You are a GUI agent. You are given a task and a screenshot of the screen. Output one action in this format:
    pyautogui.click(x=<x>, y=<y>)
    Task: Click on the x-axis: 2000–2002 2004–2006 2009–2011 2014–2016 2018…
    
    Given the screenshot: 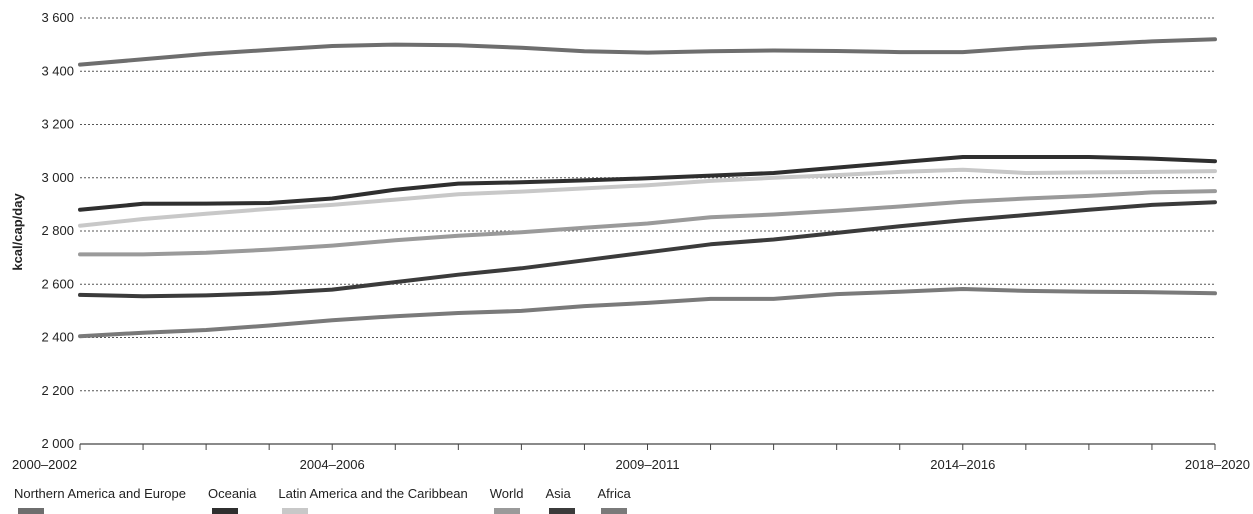 What is the action you would take?
    pyautogui.click(x=631, y=457)
    